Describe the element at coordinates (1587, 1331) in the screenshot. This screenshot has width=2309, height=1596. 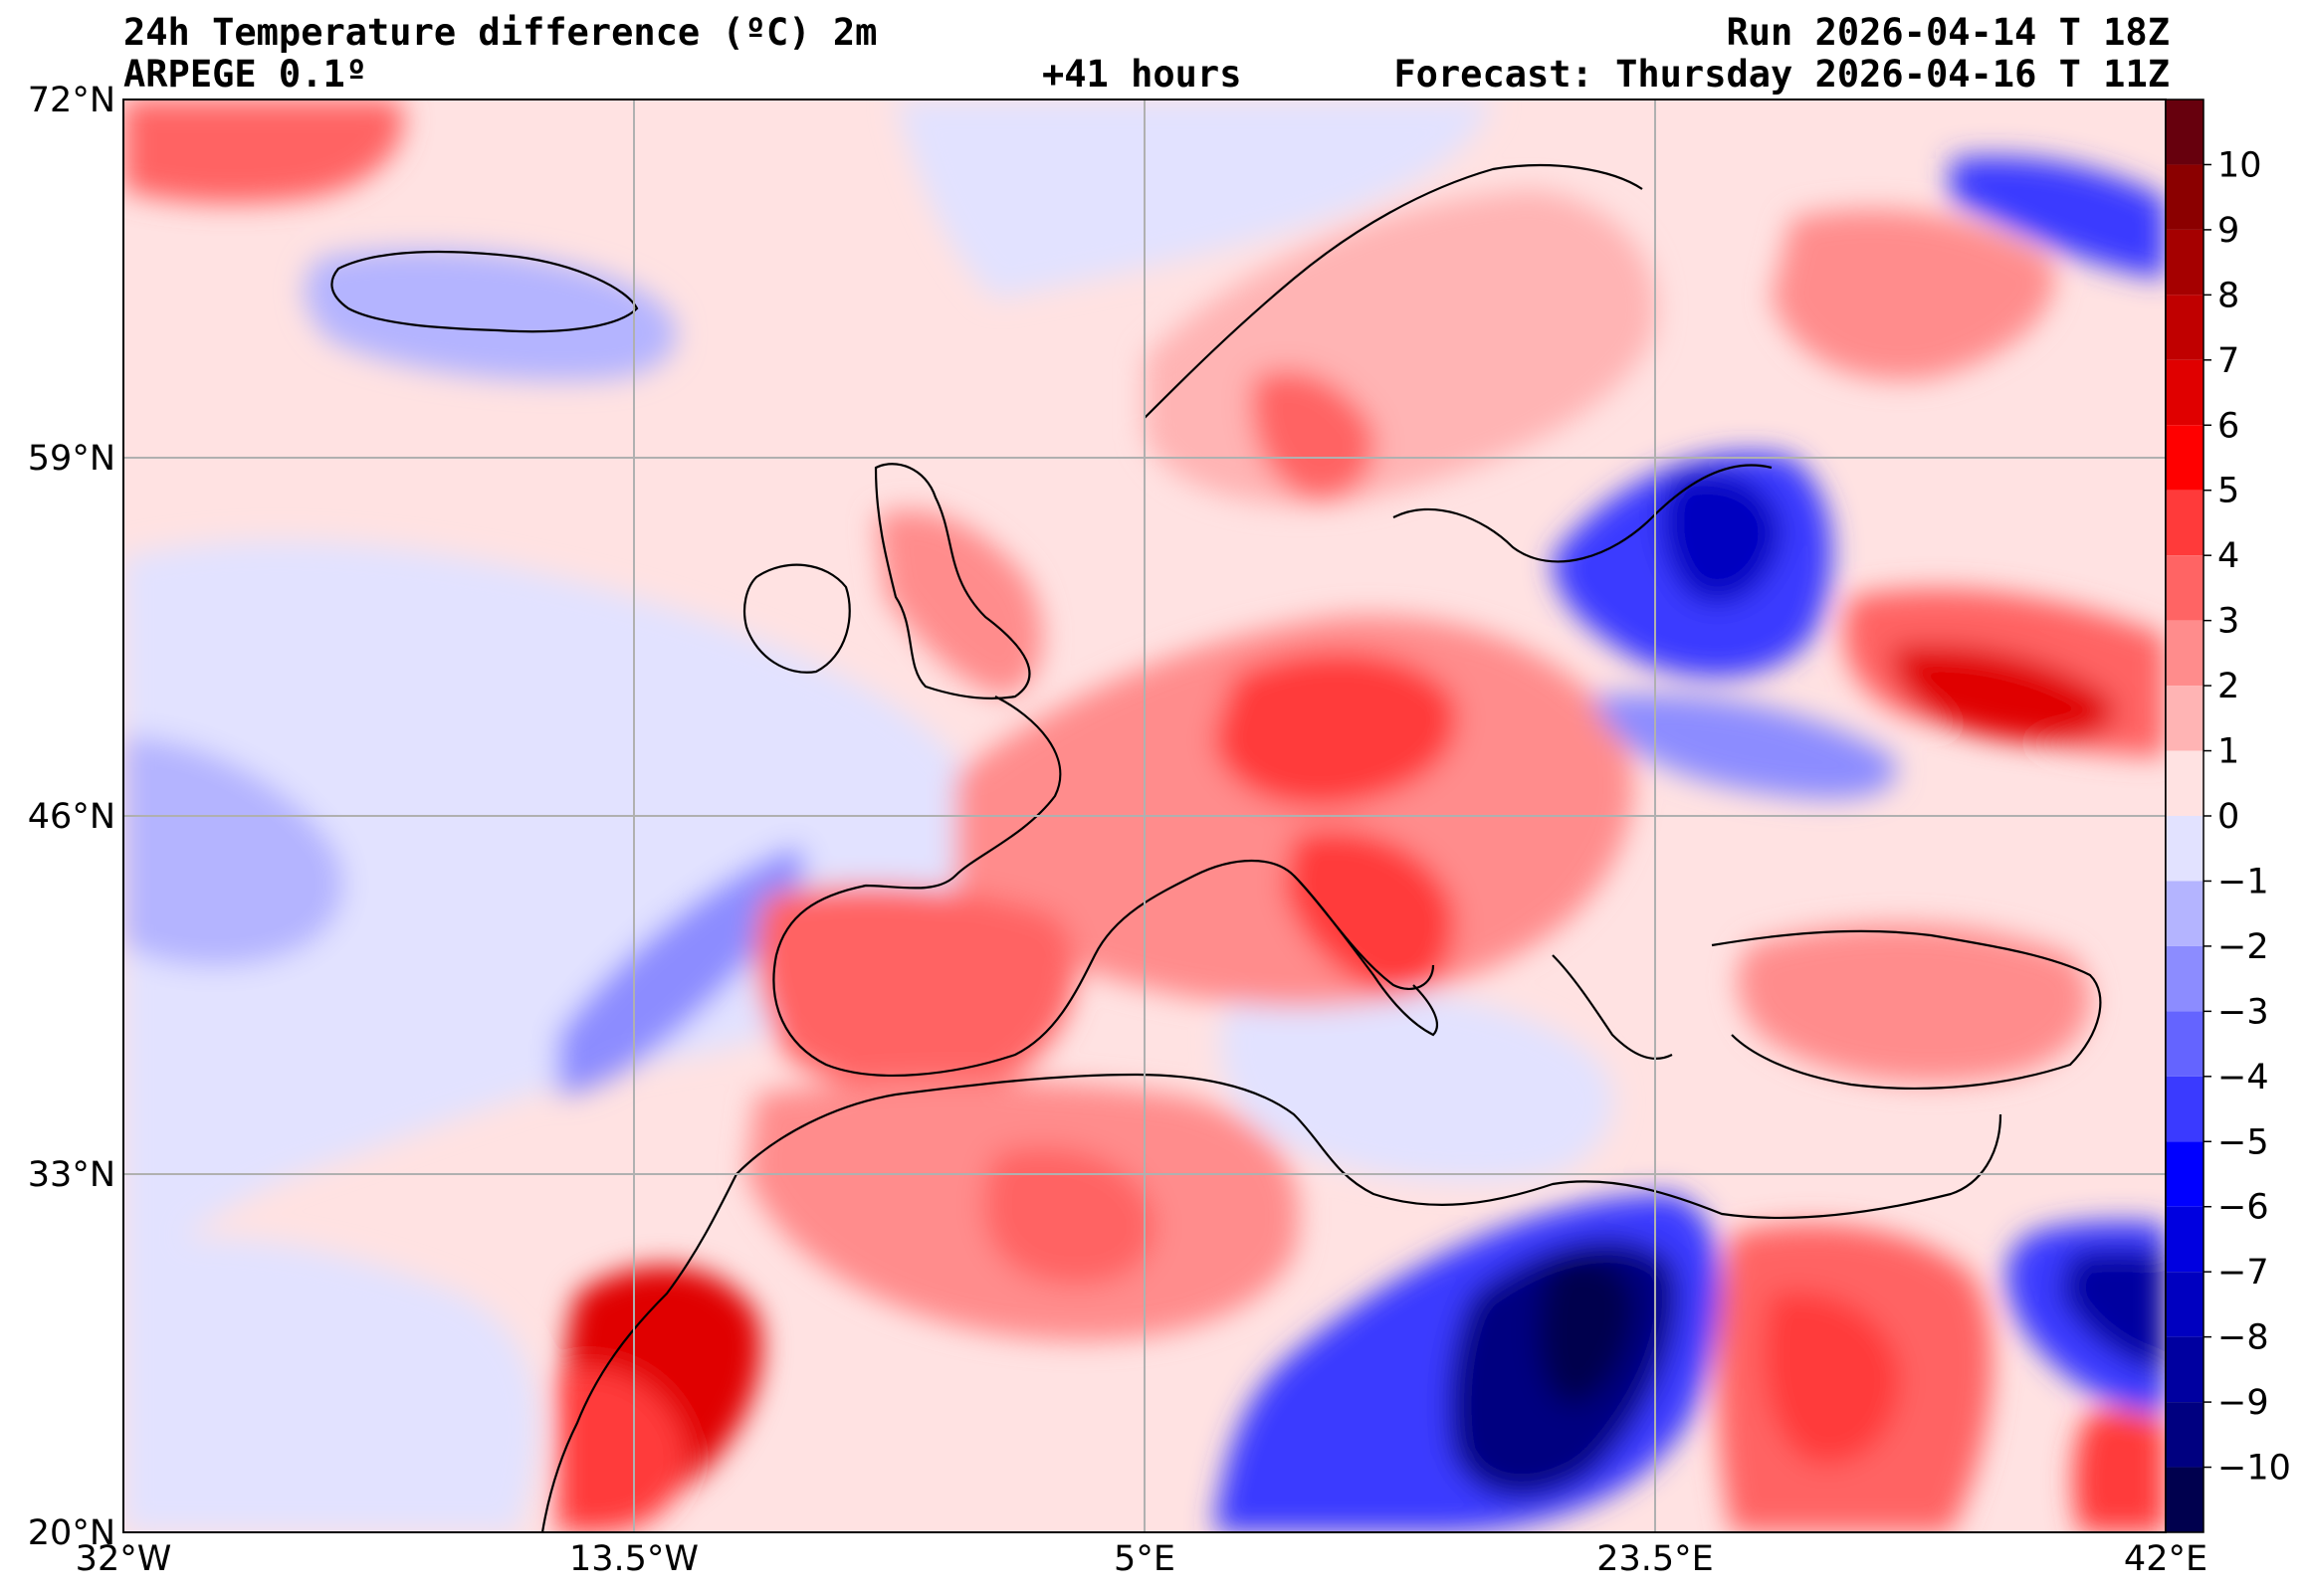
I see `field-libya-deep` at that location.